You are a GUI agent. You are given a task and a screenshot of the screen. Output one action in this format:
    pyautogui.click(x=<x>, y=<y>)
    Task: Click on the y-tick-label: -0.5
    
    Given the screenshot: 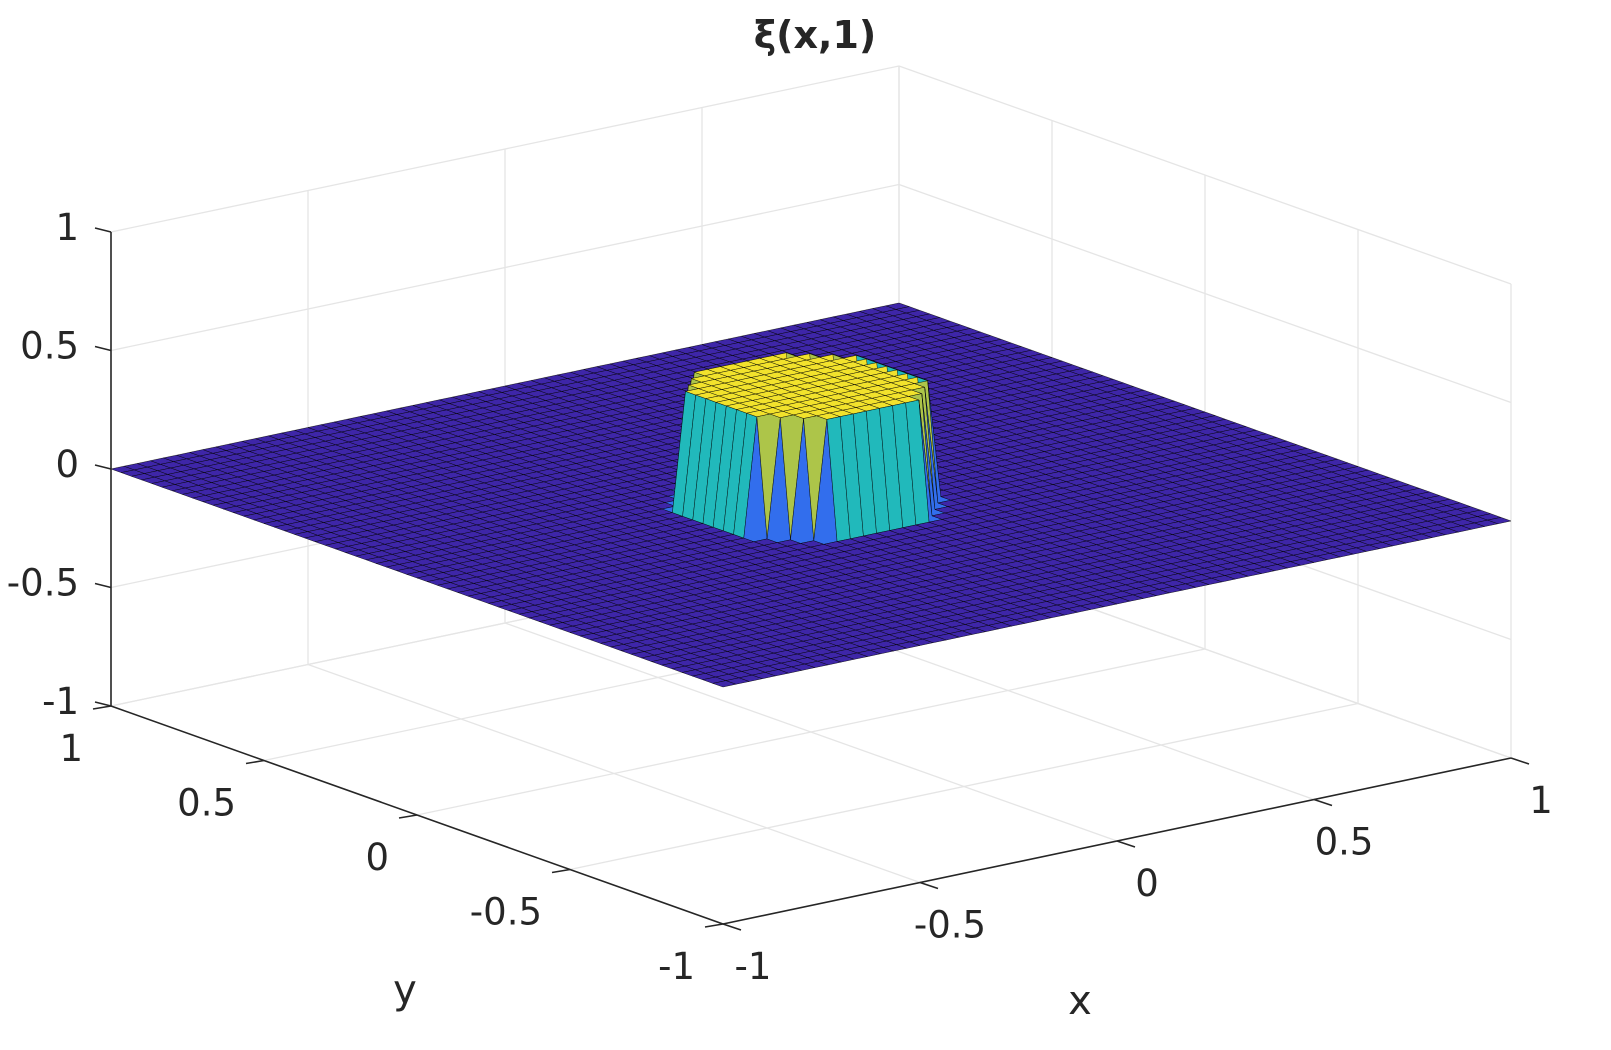 What is the action you would take?
    pyautogui.click(x=506, y=912)
    